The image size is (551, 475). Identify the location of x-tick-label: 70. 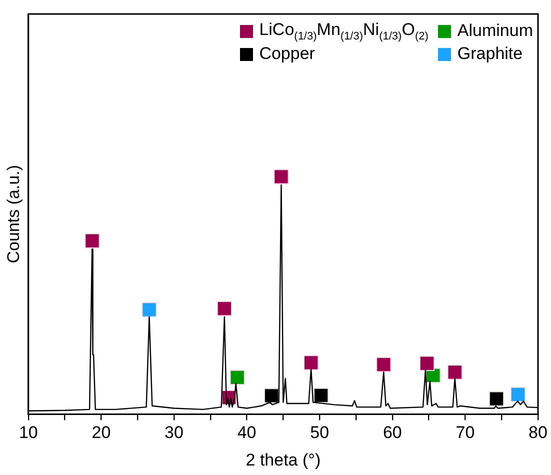
(465, 432).